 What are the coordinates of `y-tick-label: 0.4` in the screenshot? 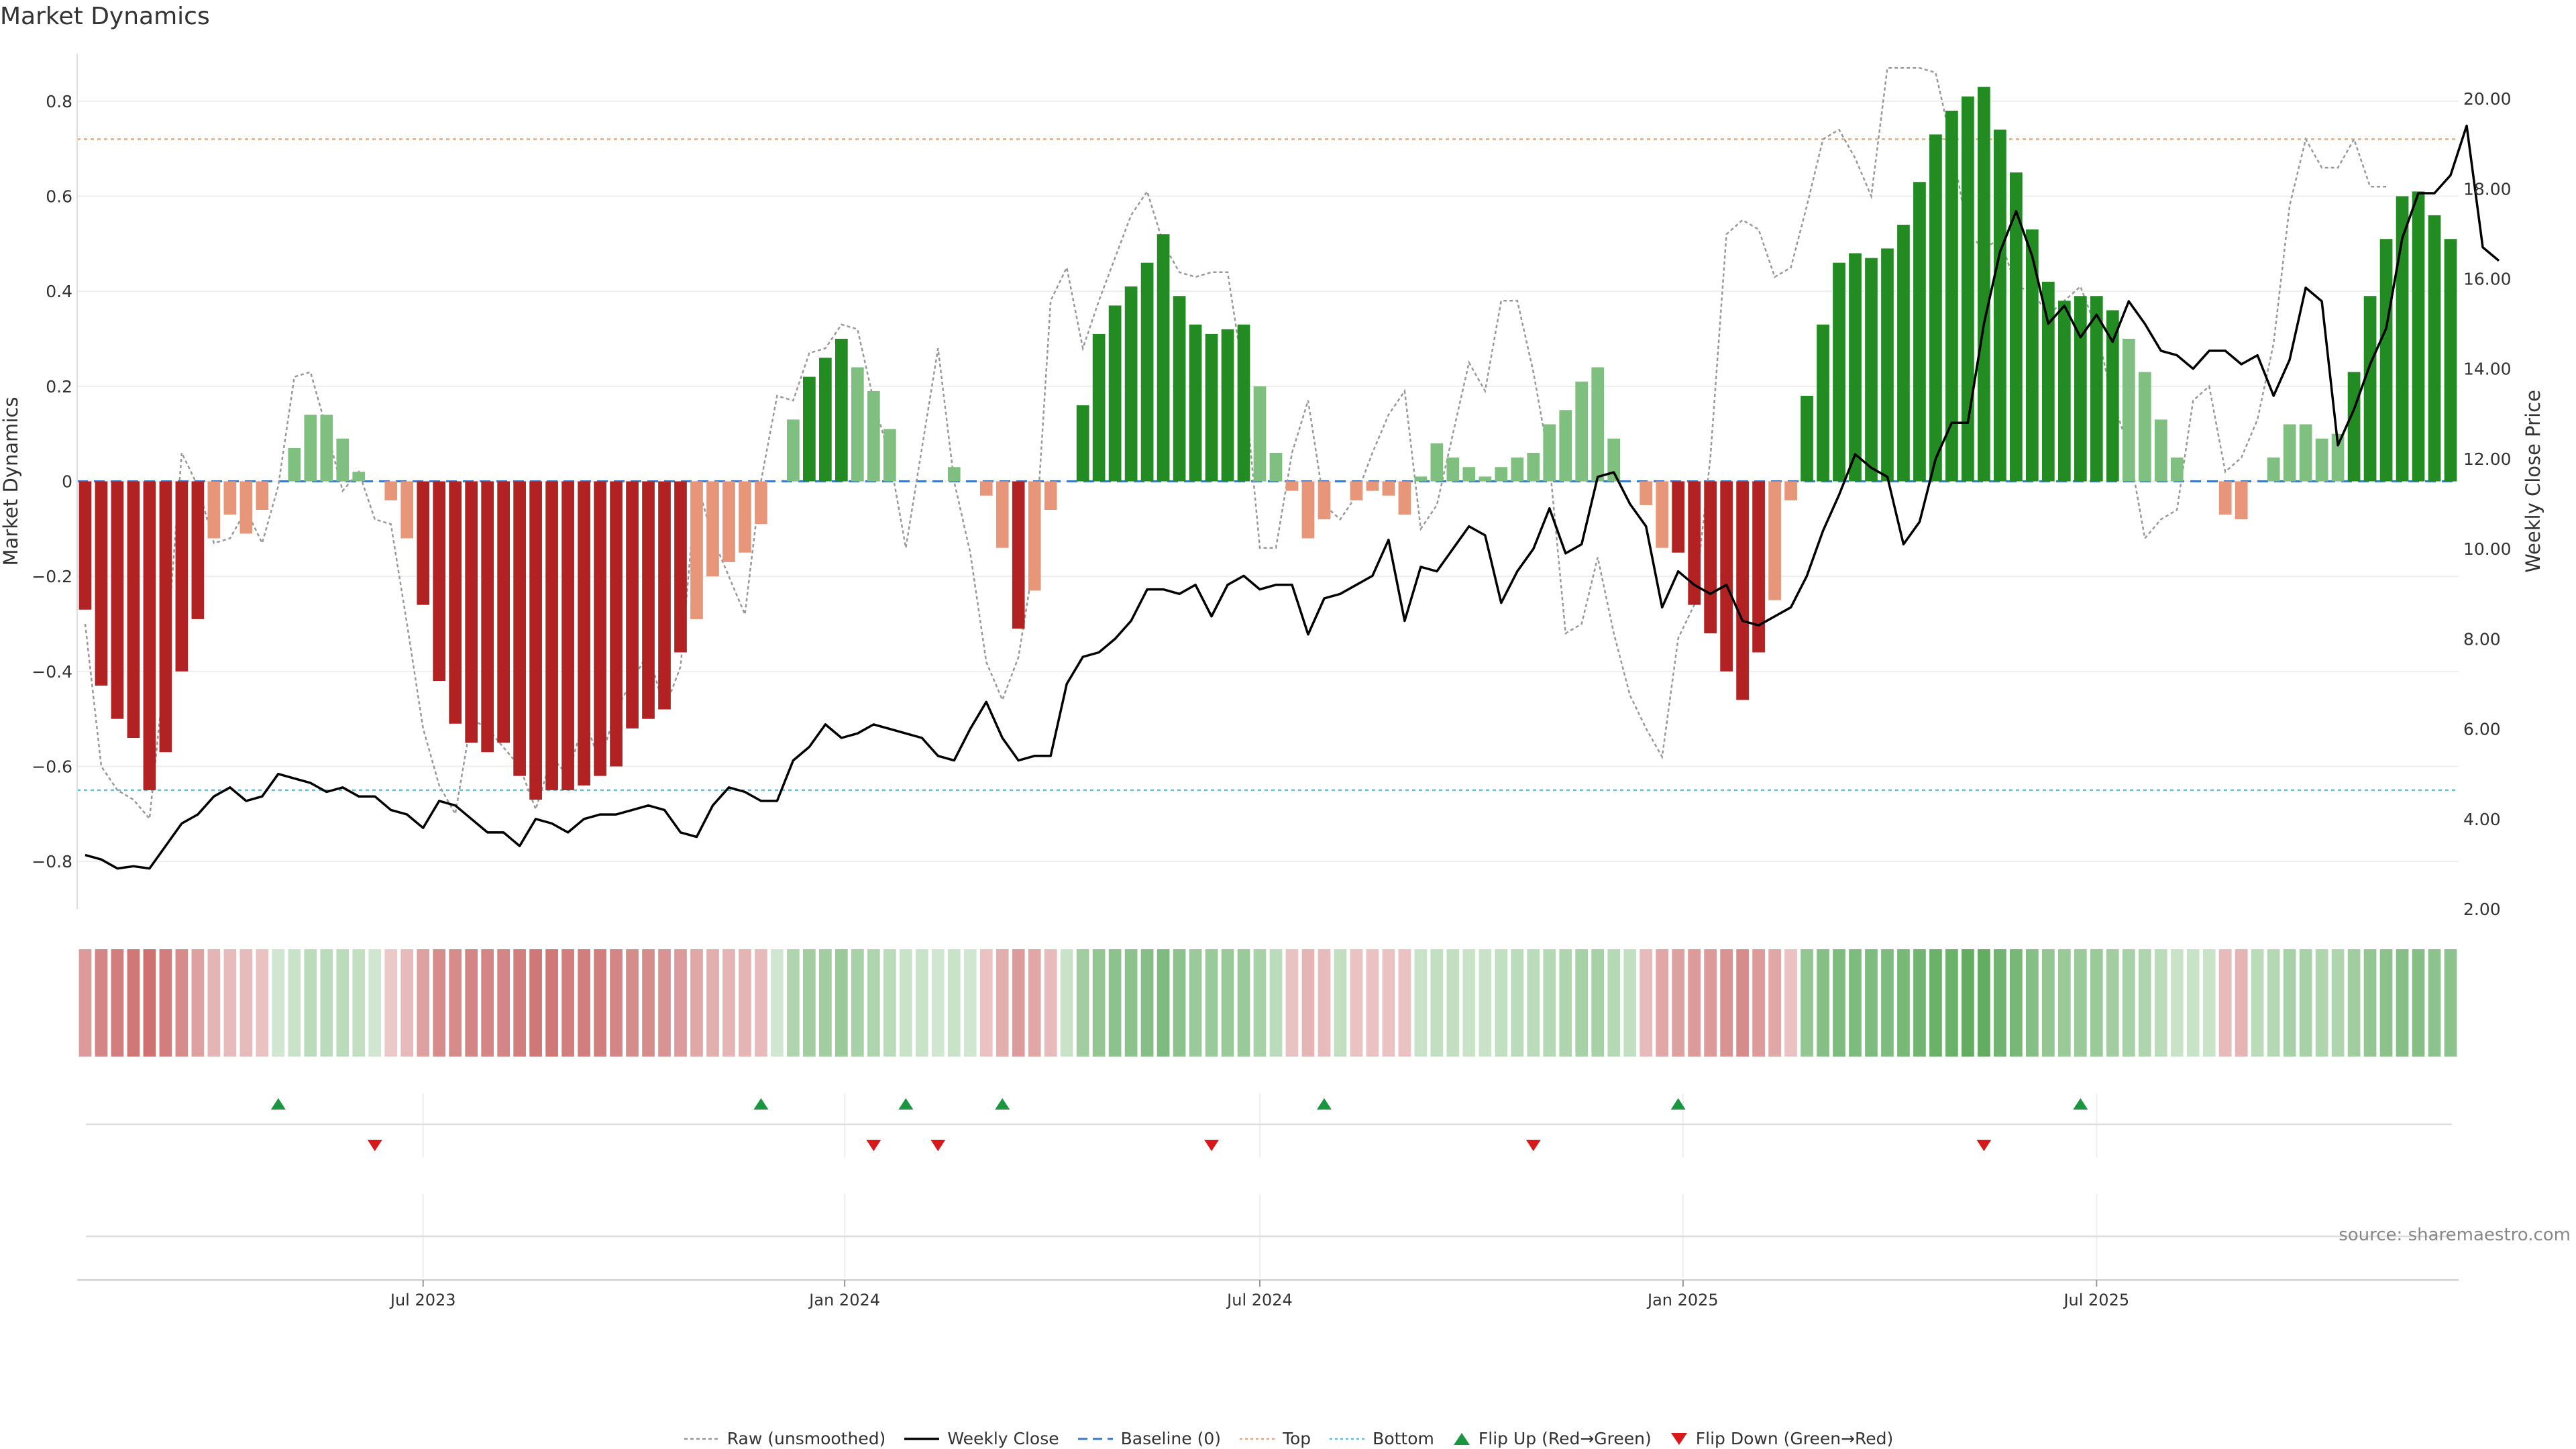 It's located at (59, 291).